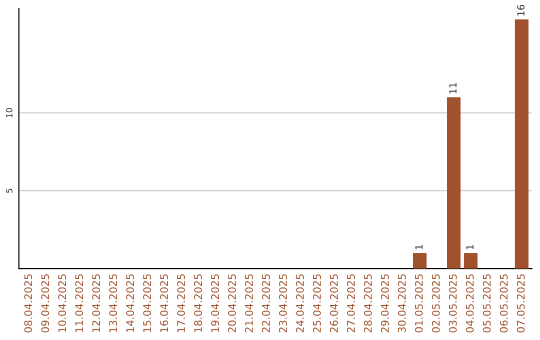  I want to click on x-tick-label: 14.04.2025, so click(130, 303).